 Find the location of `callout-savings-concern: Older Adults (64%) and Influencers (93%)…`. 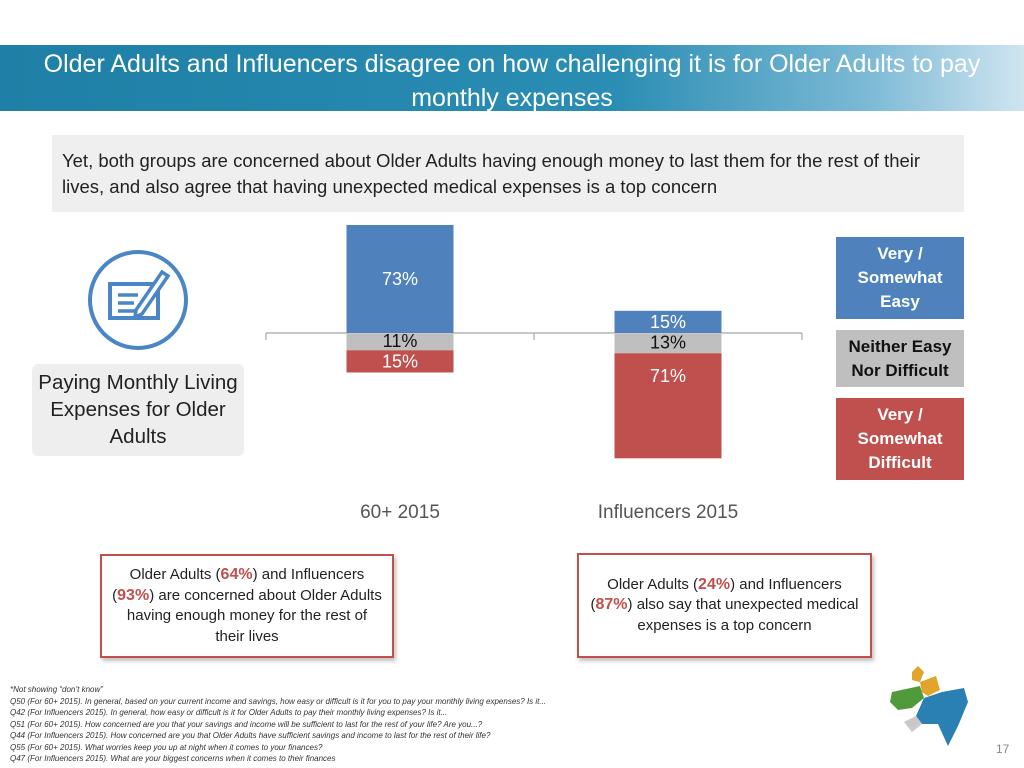

callout-savings-concern: Older Adults (64%) and Influencers (93%)… is located at coordinates (247, 606).